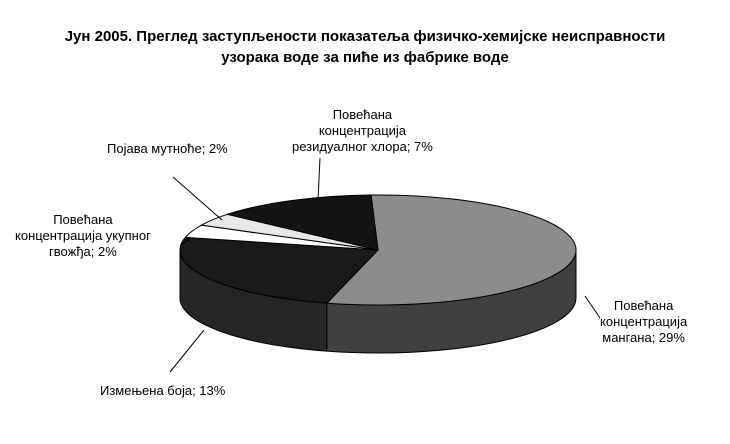 This screenshot has height=444, width=730. I want to click on leader-line-chlorine, so click(319, 179).